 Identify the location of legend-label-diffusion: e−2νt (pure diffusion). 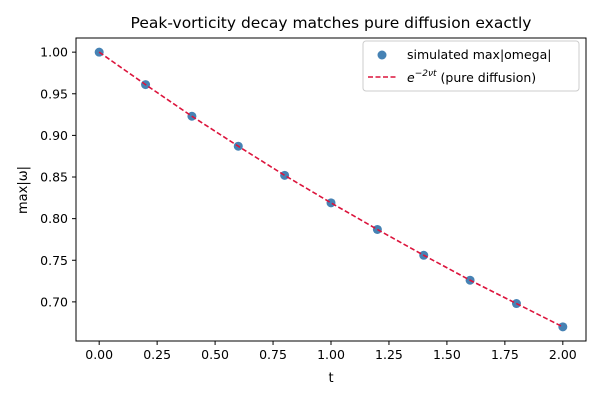
(471, 77).